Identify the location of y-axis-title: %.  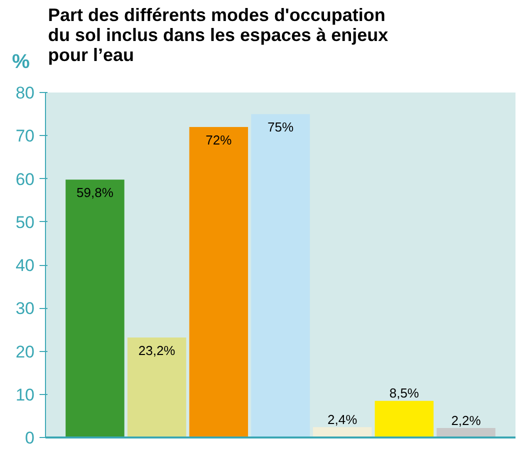
(21, 62).